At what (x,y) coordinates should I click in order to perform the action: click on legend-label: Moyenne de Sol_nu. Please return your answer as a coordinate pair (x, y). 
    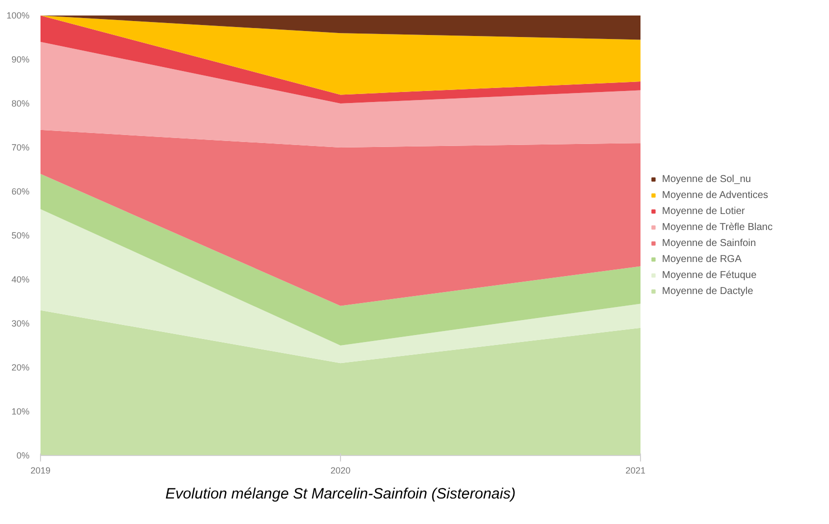
    Looking at the image, I should click on (706, 179).